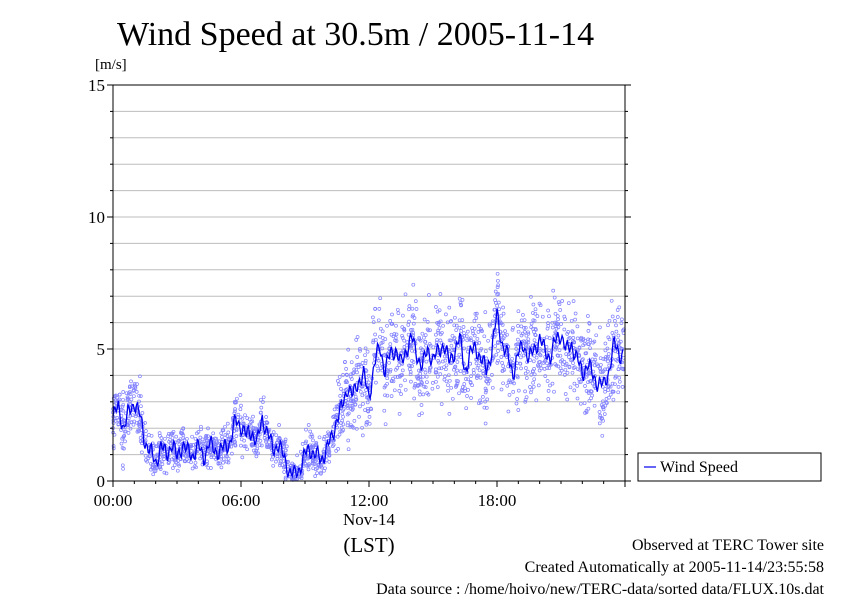  Describe the element at coordinates (113, 500) in the screenshot. I see `x-tick-label: 00:00` at that location.